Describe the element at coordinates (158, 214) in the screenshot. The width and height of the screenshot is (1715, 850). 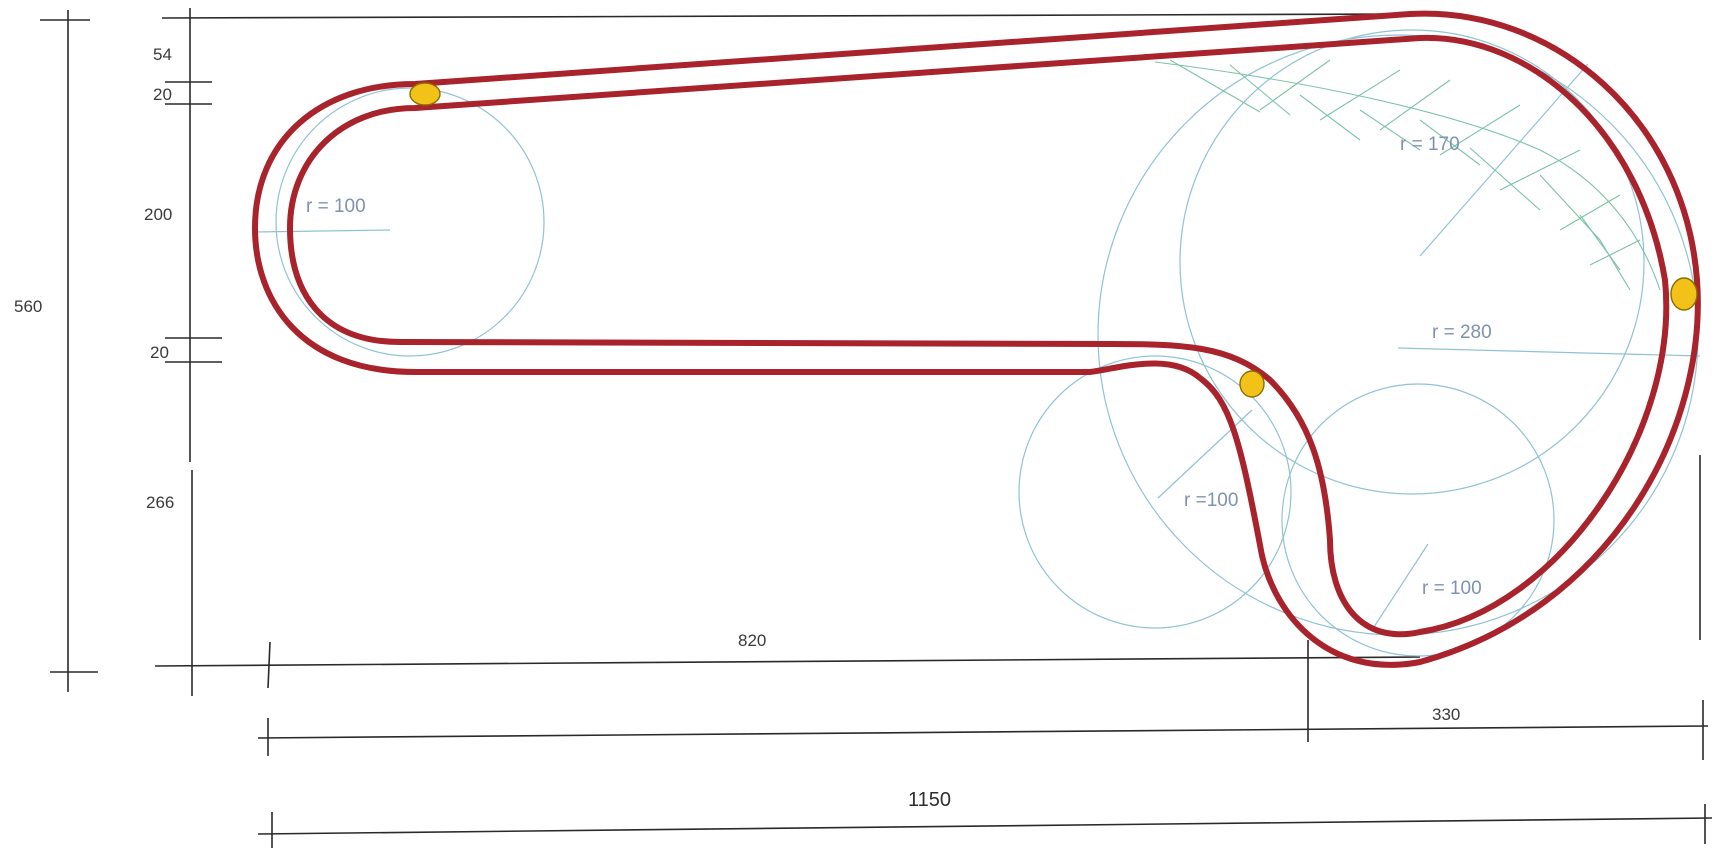
I see `label-loop-diameter: 200` at that location.